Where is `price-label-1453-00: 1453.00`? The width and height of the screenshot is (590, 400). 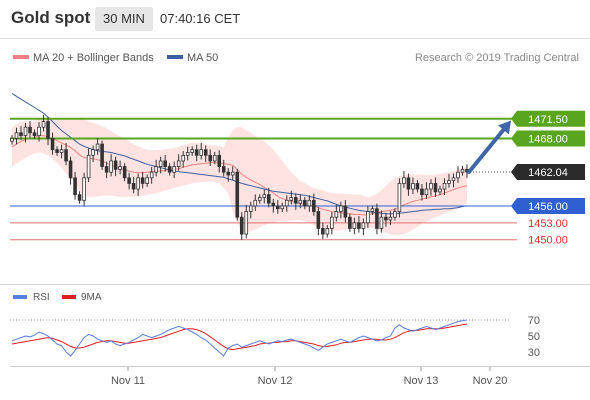 price-label-1453-00: 1453.00 is located at coordinates (548, 224).